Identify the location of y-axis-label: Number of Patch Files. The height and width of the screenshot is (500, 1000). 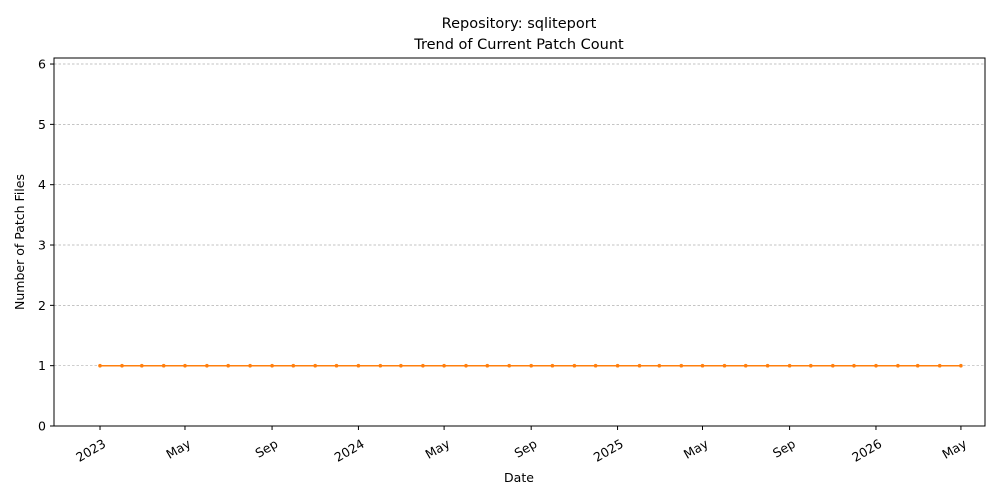
(19, 242).